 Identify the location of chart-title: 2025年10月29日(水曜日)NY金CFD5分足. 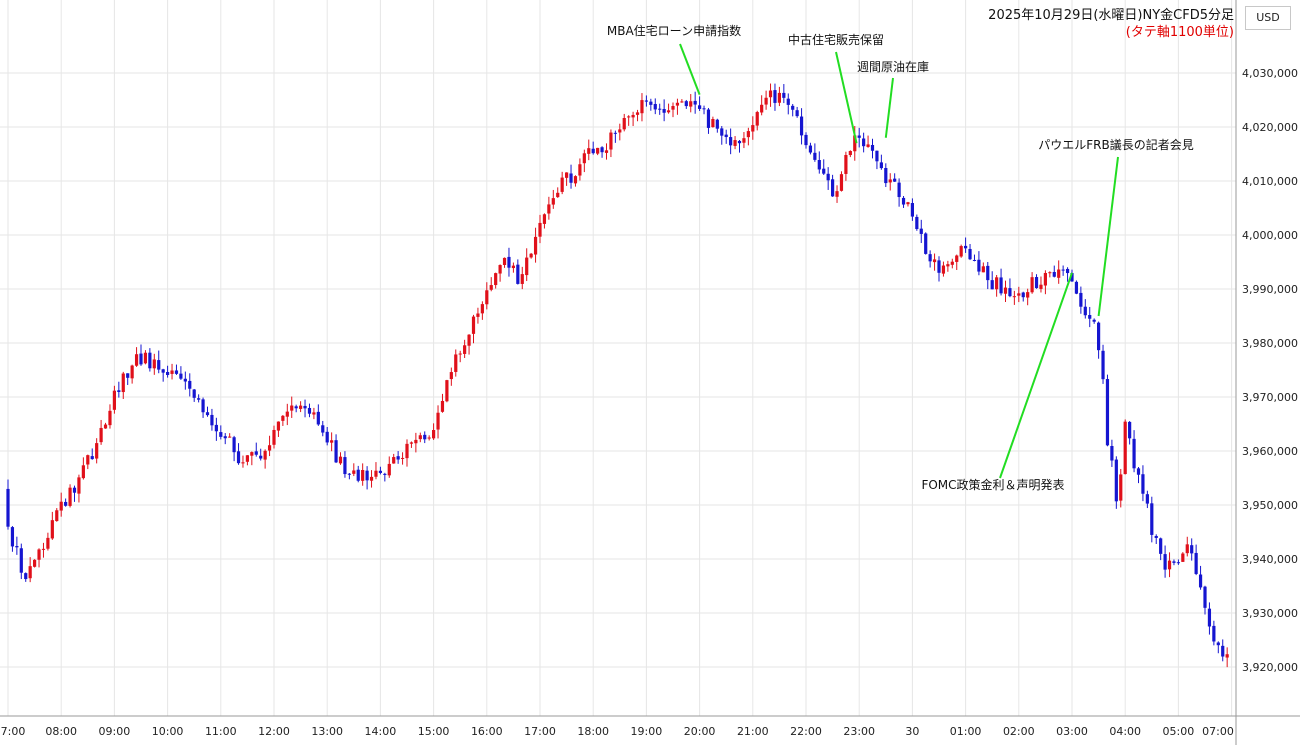
(1111, 15).